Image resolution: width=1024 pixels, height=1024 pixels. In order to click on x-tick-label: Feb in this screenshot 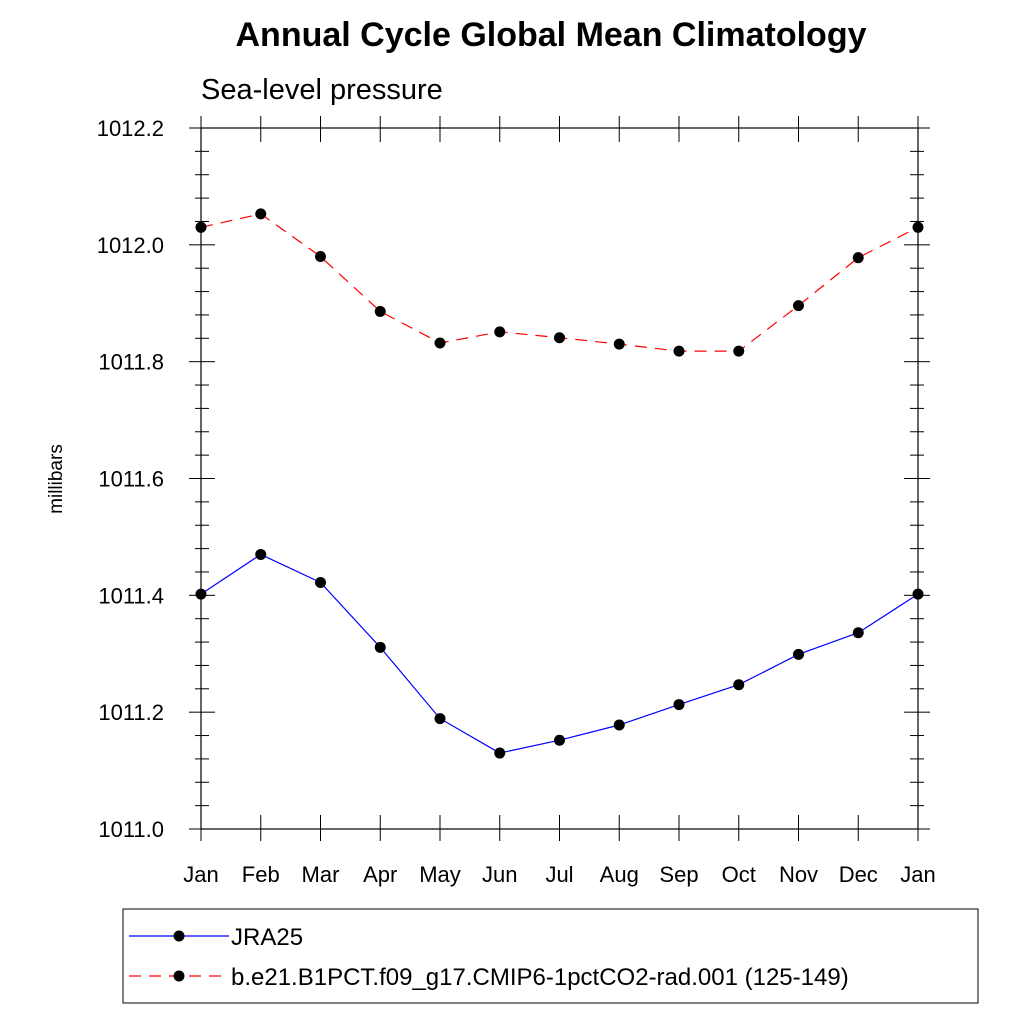, I will do `click(261, 874)`.